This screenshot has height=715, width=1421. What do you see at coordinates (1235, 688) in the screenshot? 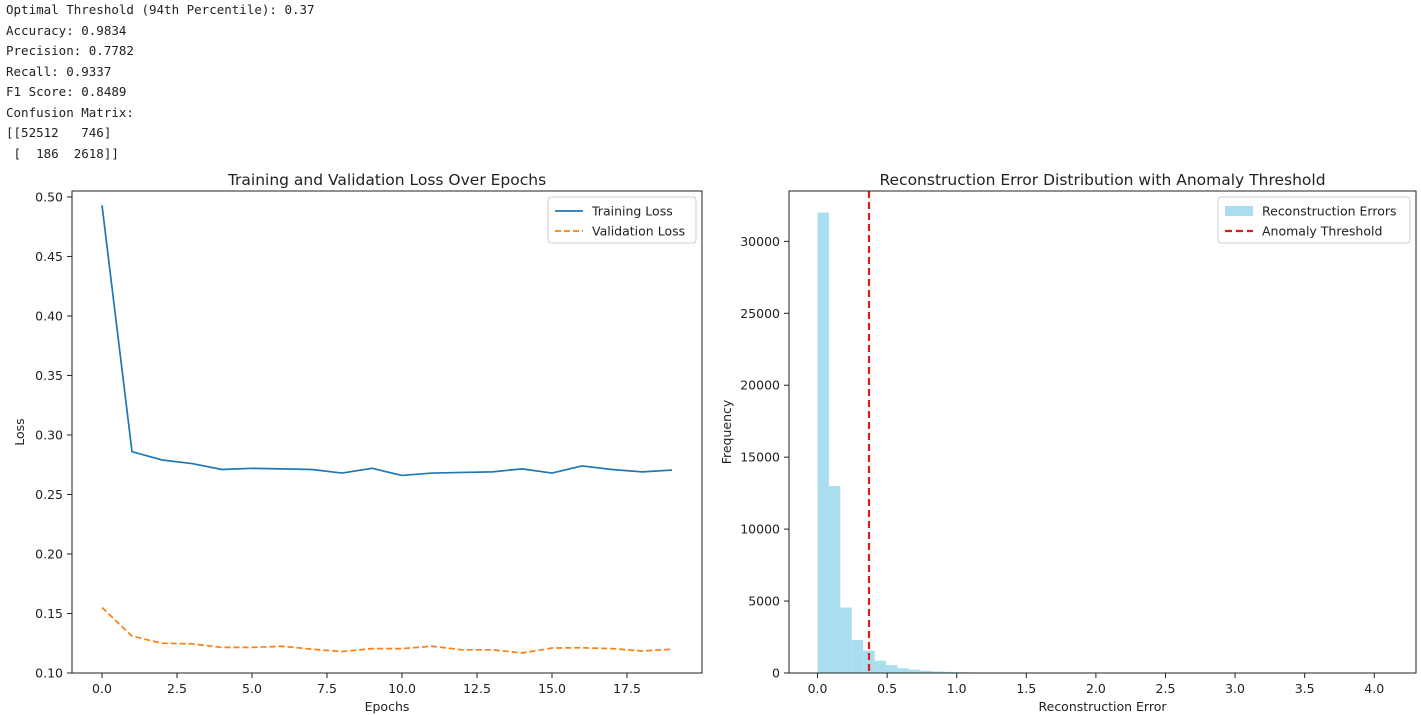
I see `x-tick-label: 3.0` at bounding box center [1235, 688].